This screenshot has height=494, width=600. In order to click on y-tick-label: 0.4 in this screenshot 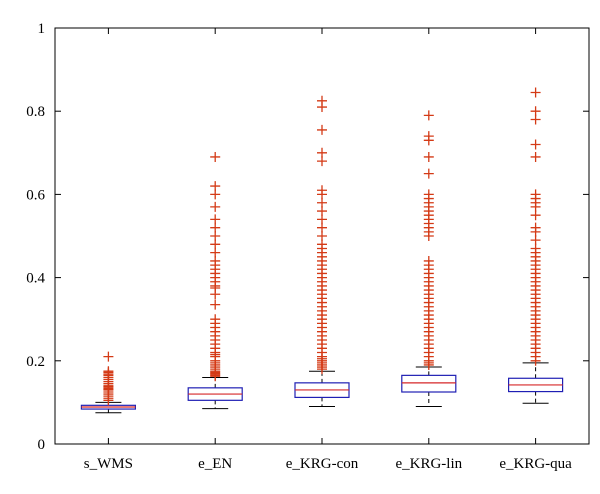, I will do `click(35, 279)`.